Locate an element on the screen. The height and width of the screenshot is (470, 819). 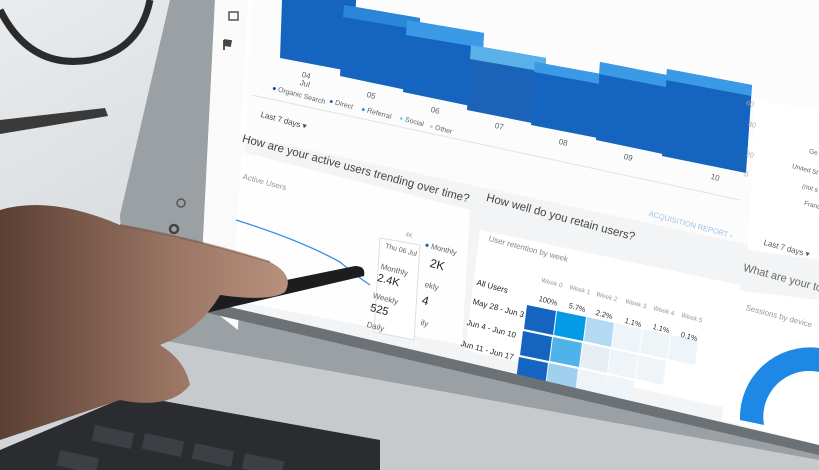
bar-06-top is located at coordinates (445, 34).